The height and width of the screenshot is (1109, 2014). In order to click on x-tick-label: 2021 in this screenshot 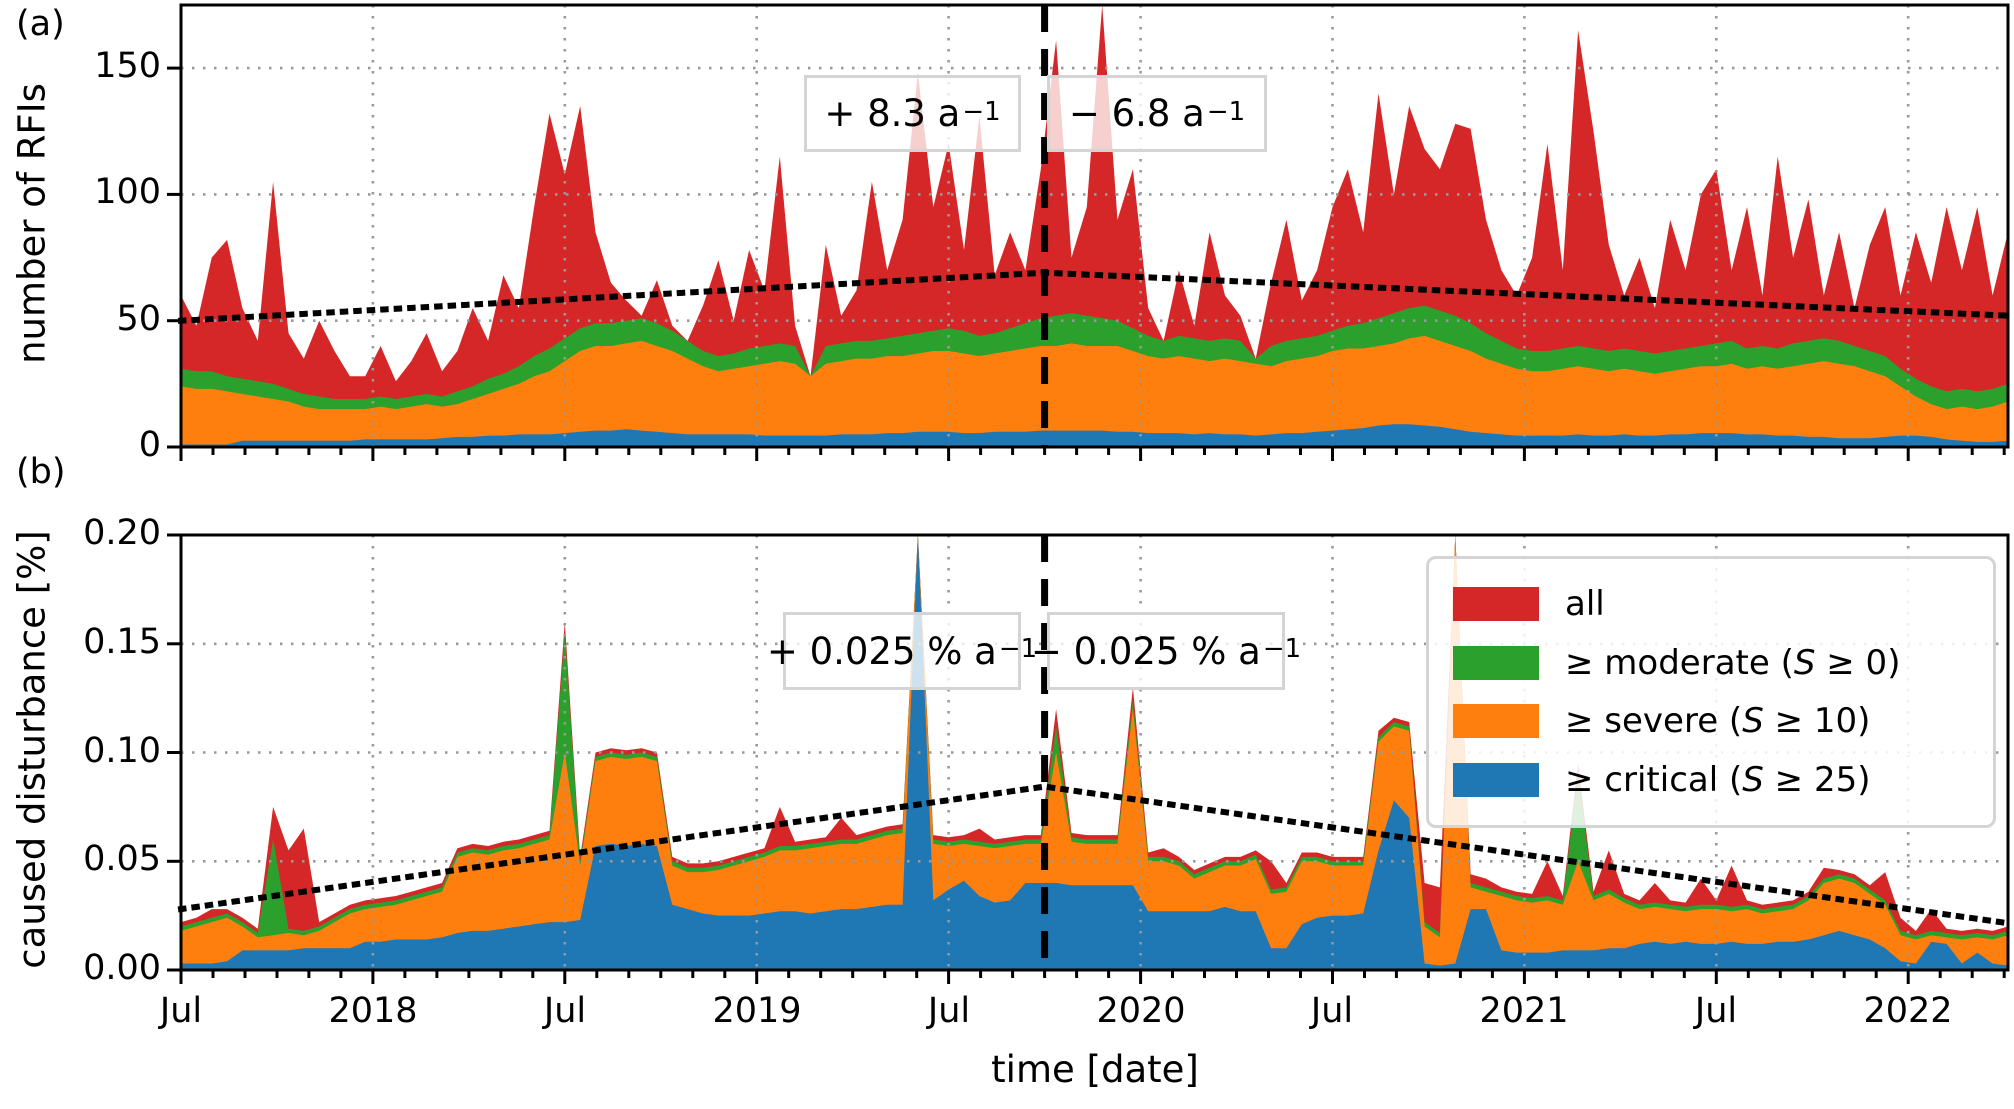, I will do `click(1524, 1011)`.